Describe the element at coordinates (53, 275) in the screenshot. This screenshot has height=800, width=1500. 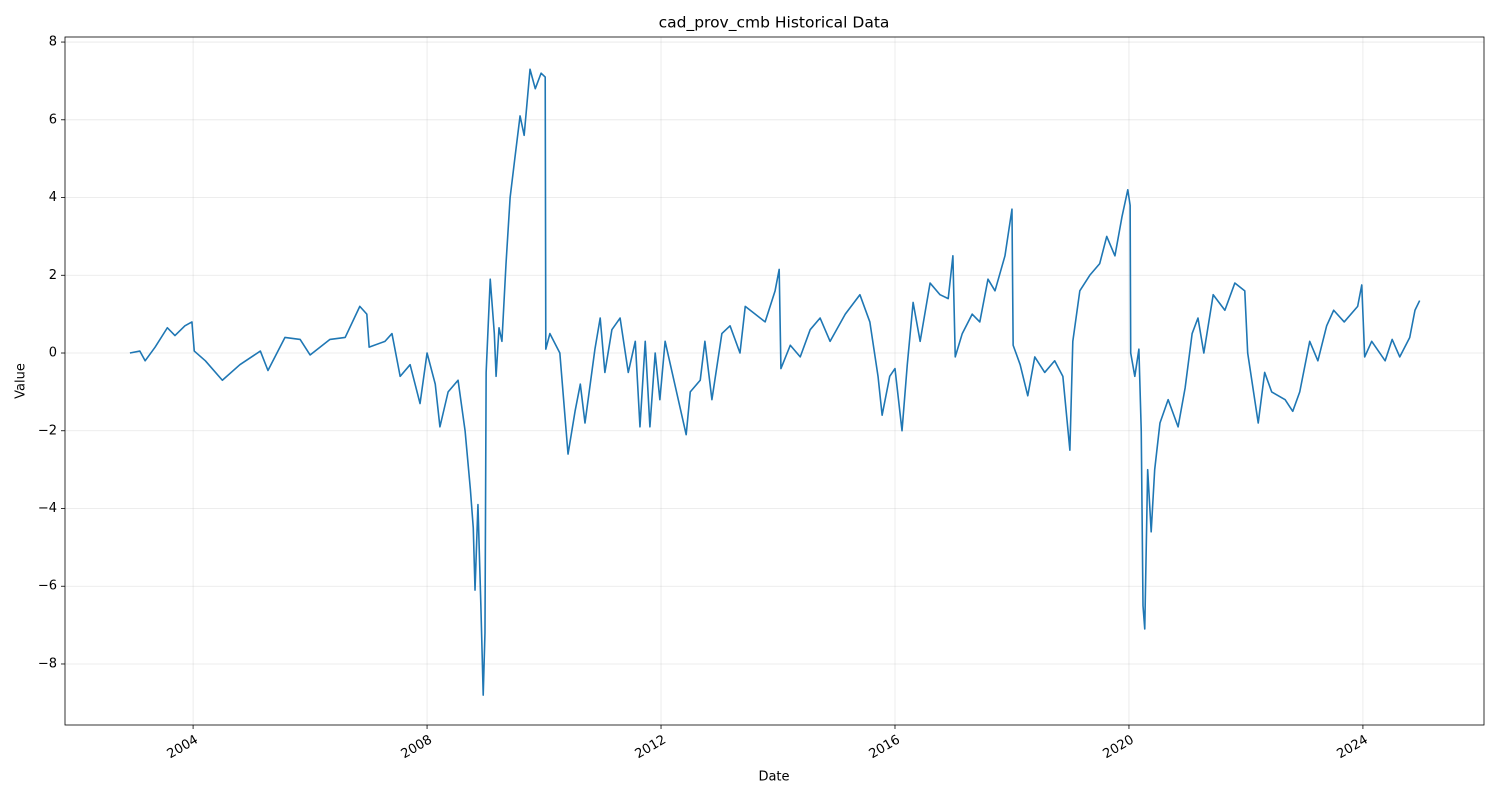
I see `y-tick-label: 2` at that location.